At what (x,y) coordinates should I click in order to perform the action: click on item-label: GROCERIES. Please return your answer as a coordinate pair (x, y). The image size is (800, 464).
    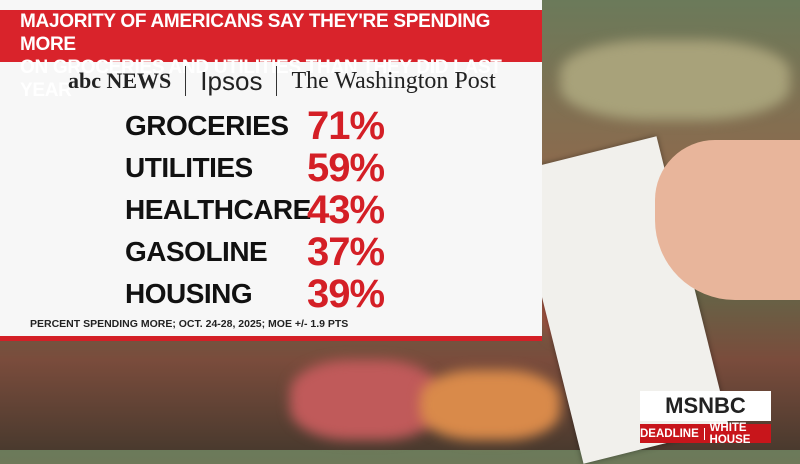
    Looking at the image, I should click on (207, 125).